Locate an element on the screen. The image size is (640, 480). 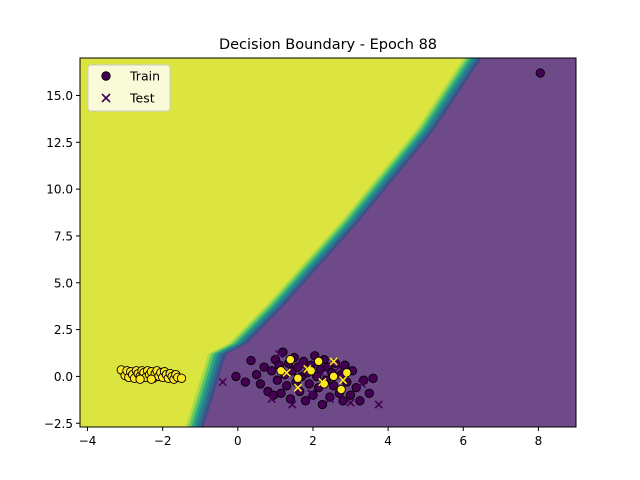
x-tick-label: −2 is located at coordinates (163, 441).